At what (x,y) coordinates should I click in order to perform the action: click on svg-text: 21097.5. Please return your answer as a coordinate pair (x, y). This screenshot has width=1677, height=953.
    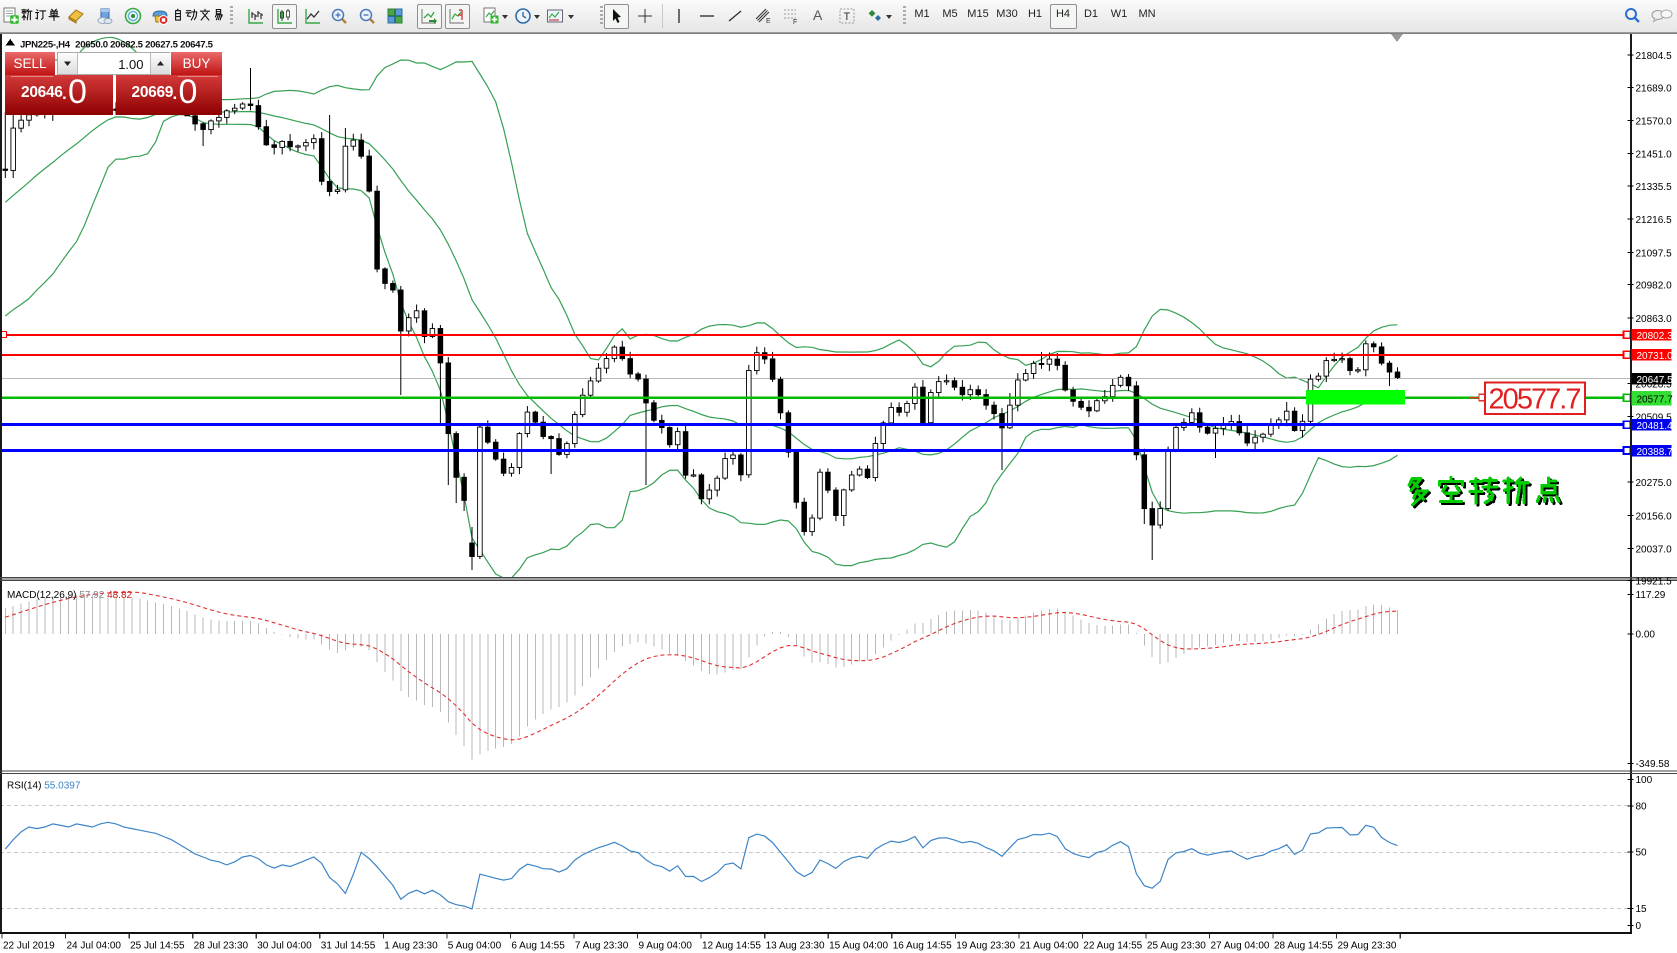
    Looking at the image, I should click on (1654, 253).